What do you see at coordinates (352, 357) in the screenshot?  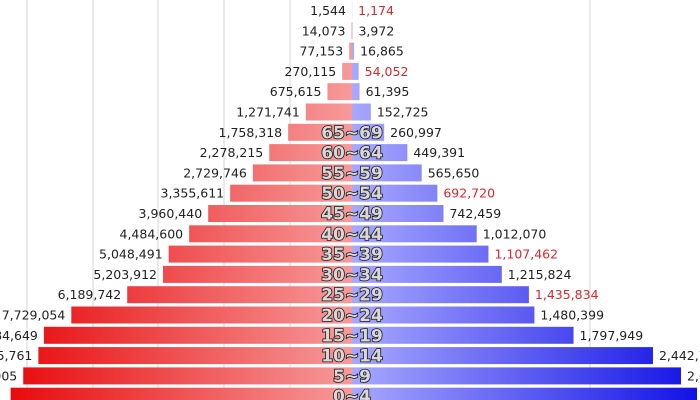 I see `age-group-label: 10~14` at bounding box center [352, 357].